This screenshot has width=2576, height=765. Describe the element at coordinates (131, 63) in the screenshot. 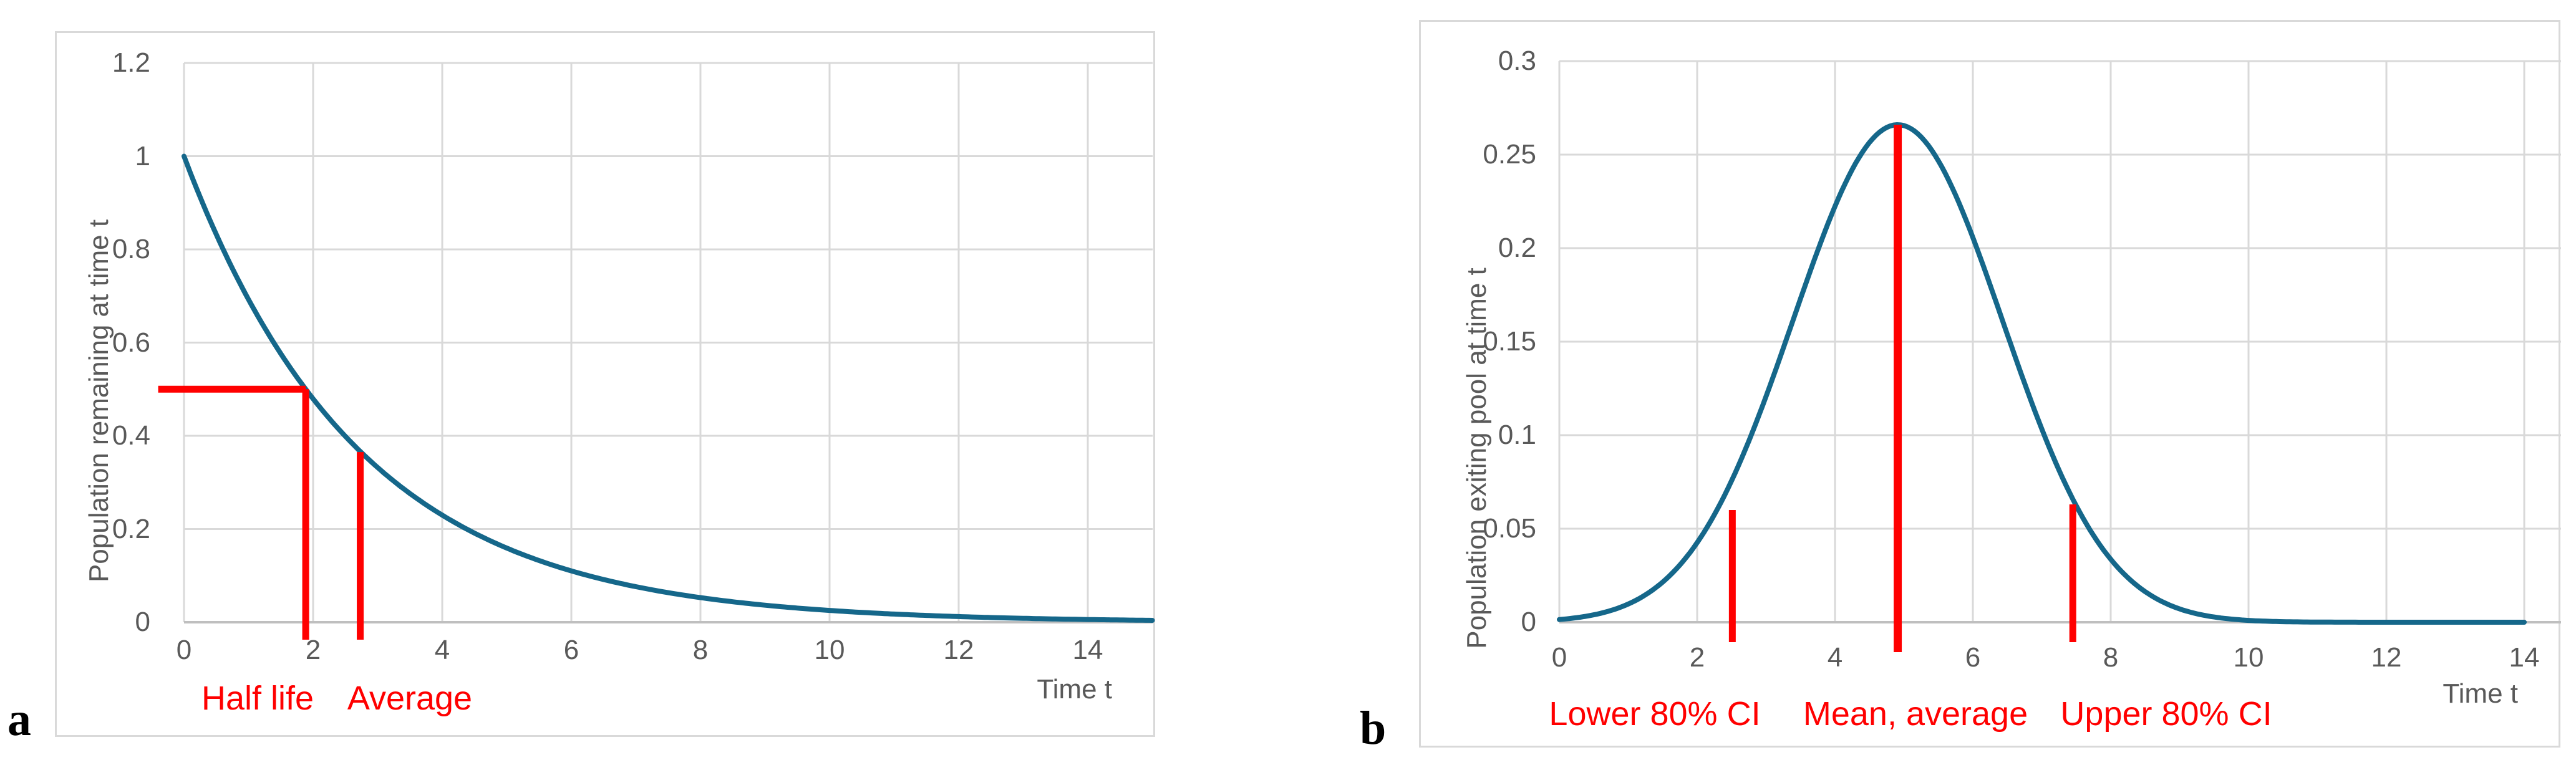

I see `y-tick-label-1.2: 1.2` at that location.